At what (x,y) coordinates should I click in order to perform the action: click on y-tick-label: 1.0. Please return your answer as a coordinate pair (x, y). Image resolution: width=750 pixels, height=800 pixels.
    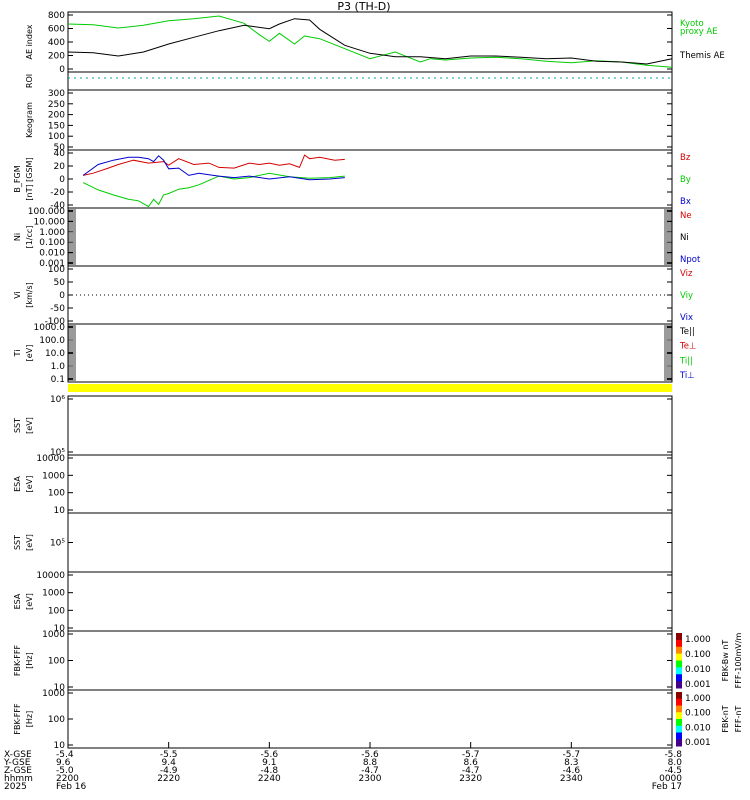
    Looking at the image, I should click on (58, 367).